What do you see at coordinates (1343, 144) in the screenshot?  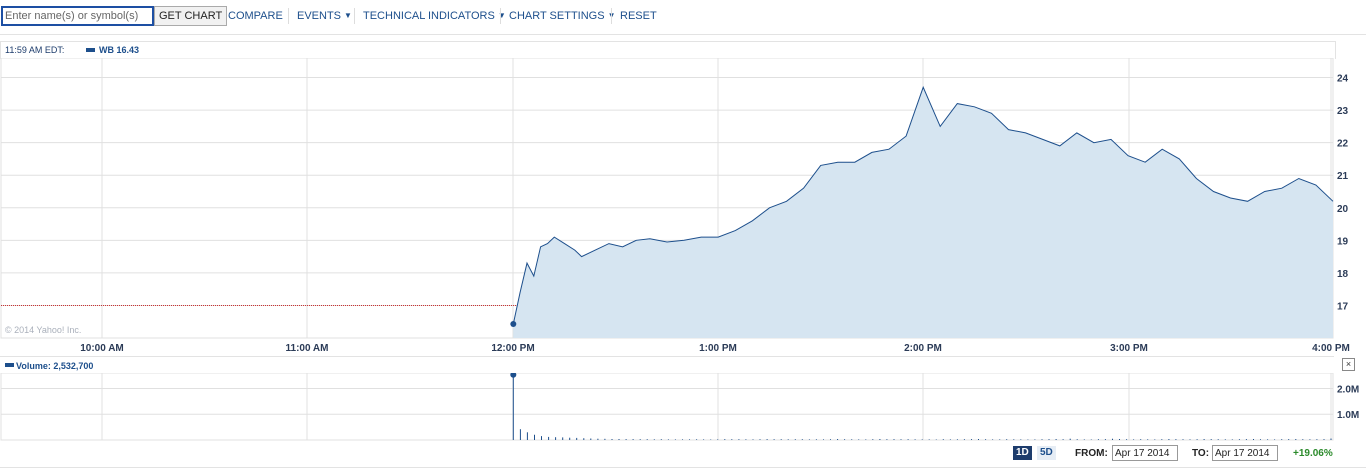 I see `y-tick-label: 22` at bounding box center [1343, 144].